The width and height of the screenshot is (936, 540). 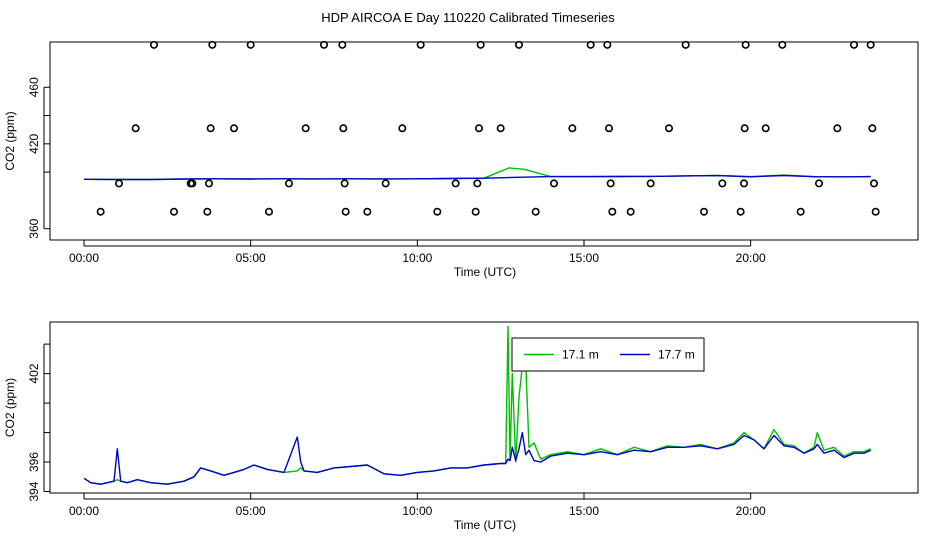 What do you see at coordinates (34, 373) in the screenshot?
I see `y-tick-label: 402` at bounding box center [34, 373].